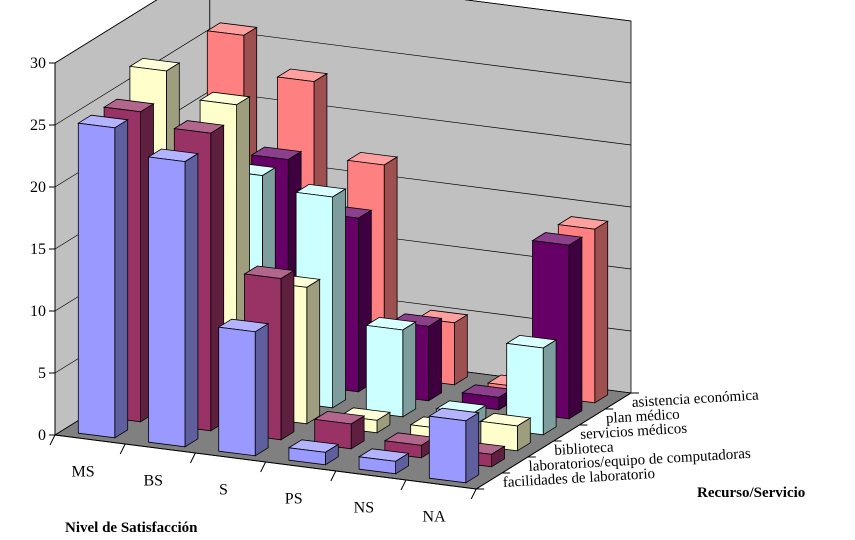  I want to click on series-label: asistencia económica, so click(695, 399).